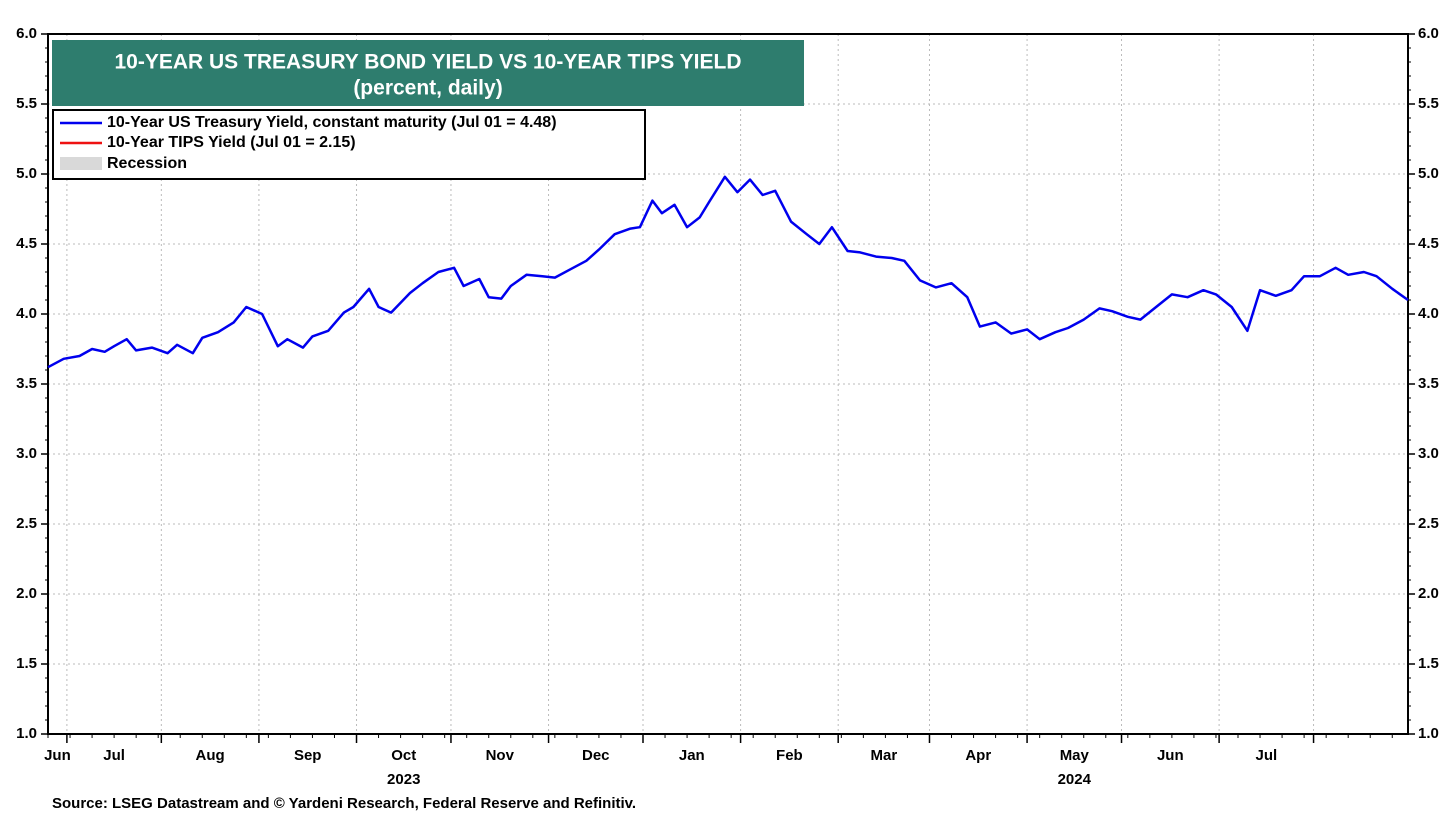  I want to click on chart-subtitle: (percent, daily), so click(427, 88).